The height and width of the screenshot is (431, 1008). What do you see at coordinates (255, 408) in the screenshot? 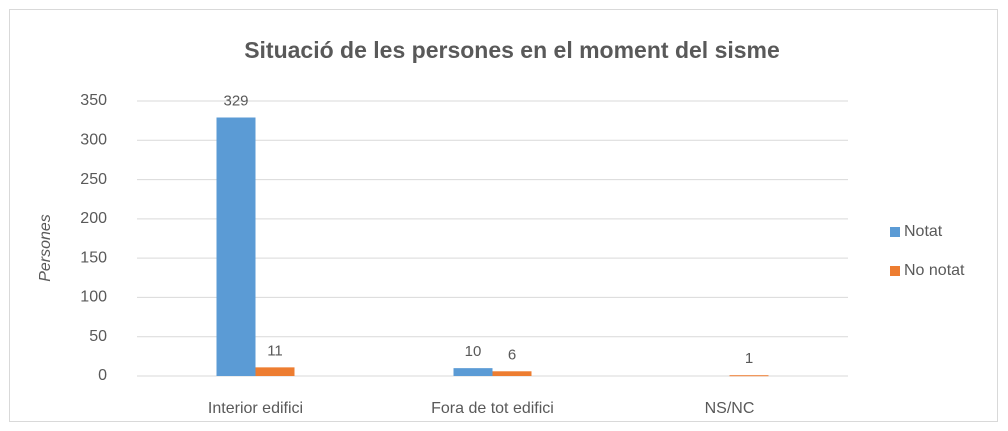
I see `x-tick-label: Interior edifici` at bounding box center [255, 408].